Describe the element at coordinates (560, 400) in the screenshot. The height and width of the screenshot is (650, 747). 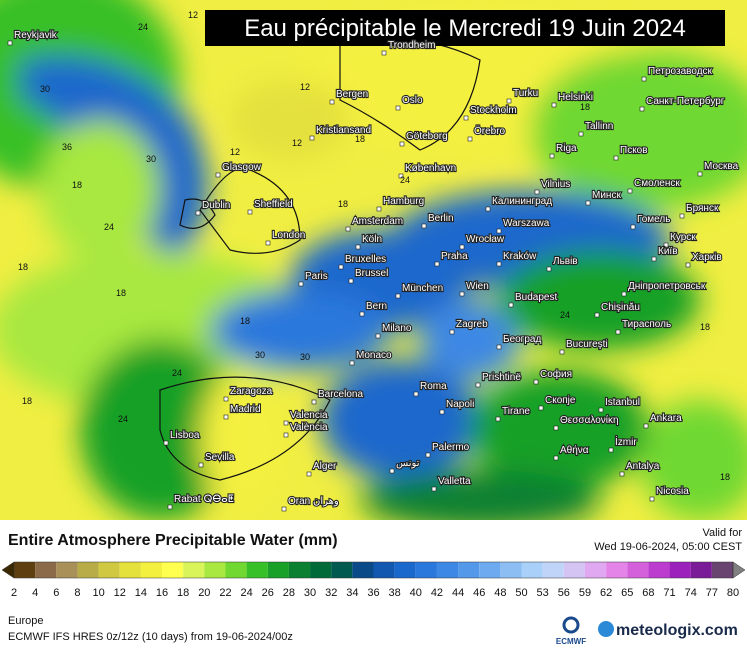
I see `city-label: Скопје` at that location.